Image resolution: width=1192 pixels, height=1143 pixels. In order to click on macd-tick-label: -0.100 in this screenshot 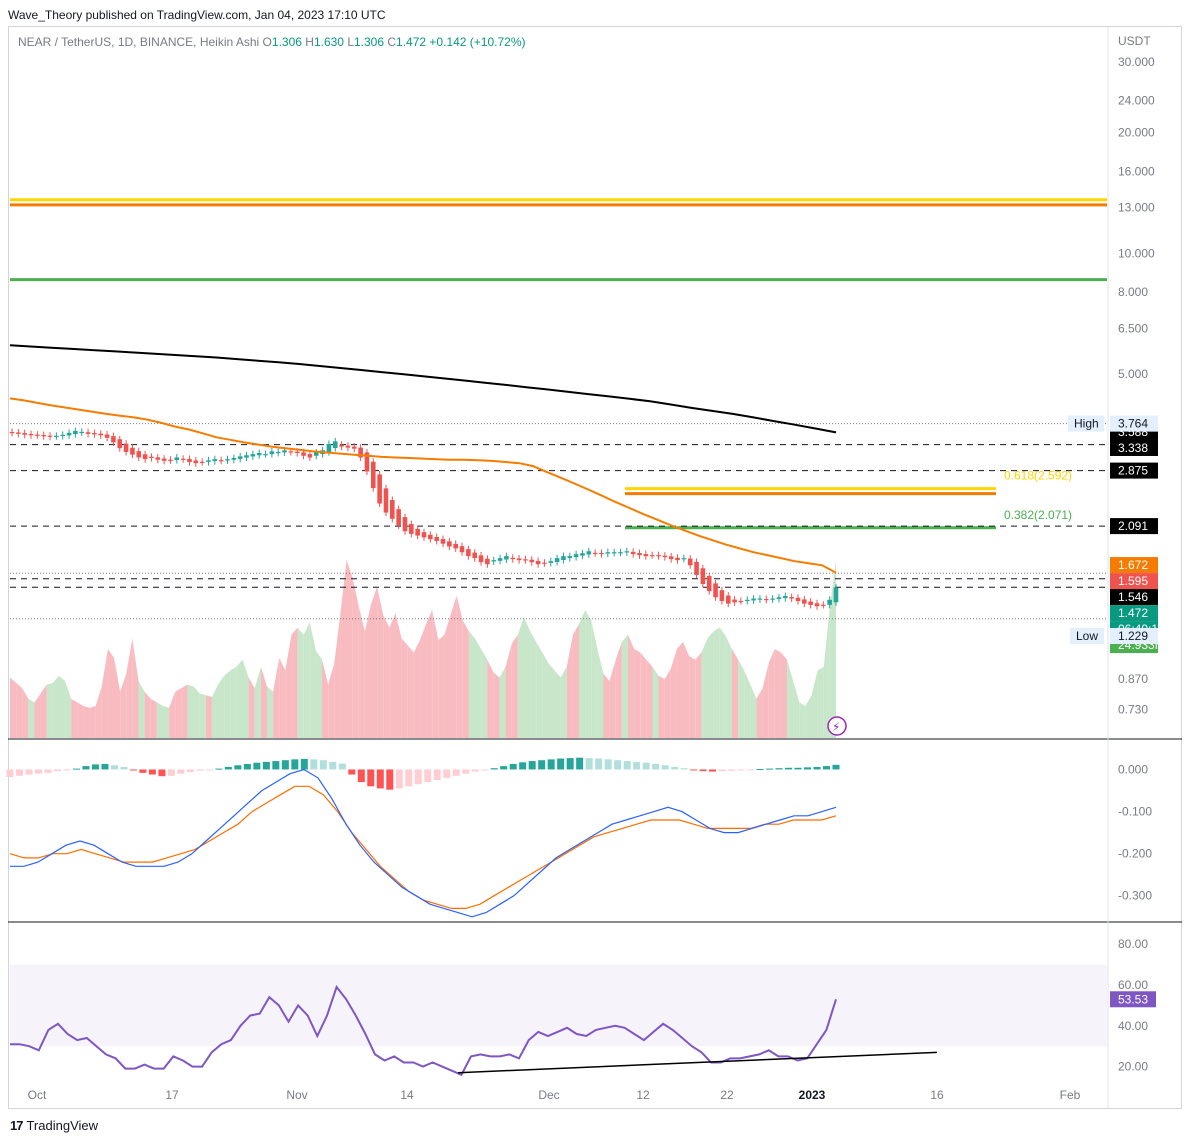, I will do `click(1135, 812)`.